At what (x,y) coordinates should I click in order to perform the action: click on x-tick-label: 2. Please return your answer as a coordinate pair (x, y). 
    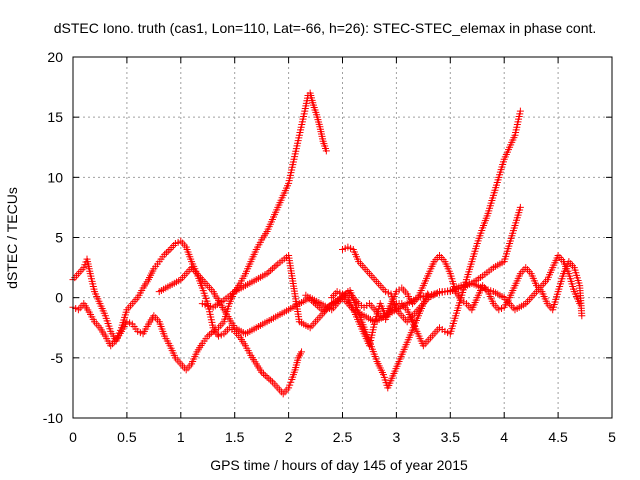
    Looking at the image, I should click on (289, 437).